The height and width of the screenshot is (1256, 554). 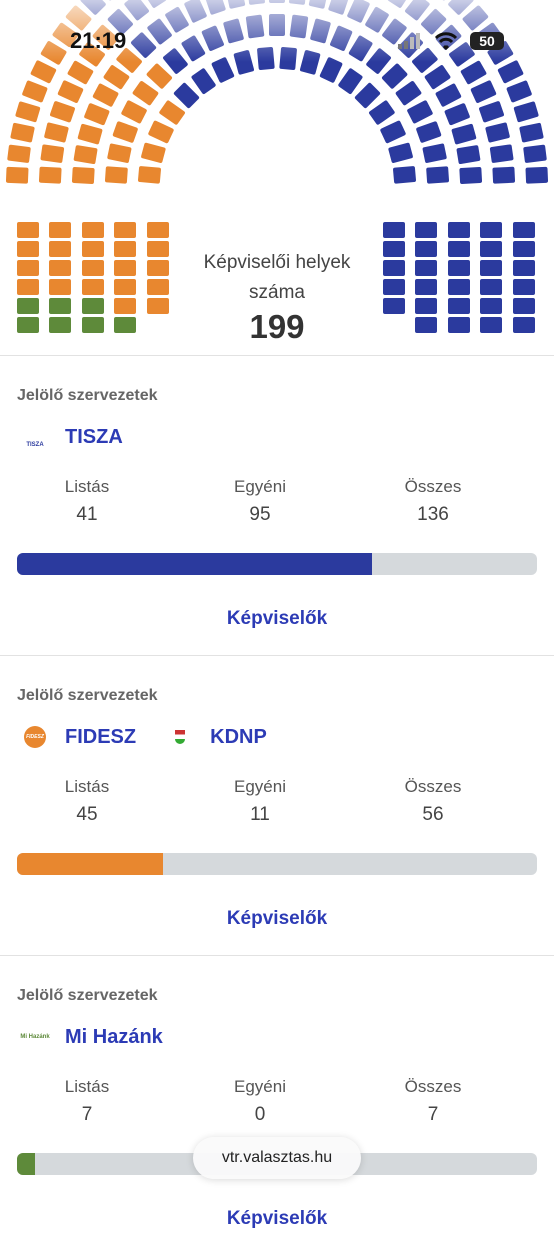 What do you see at coordinates (238, 736) in the screenshot?
I see `org-name: KDNP` at bounding box center [238, 736].